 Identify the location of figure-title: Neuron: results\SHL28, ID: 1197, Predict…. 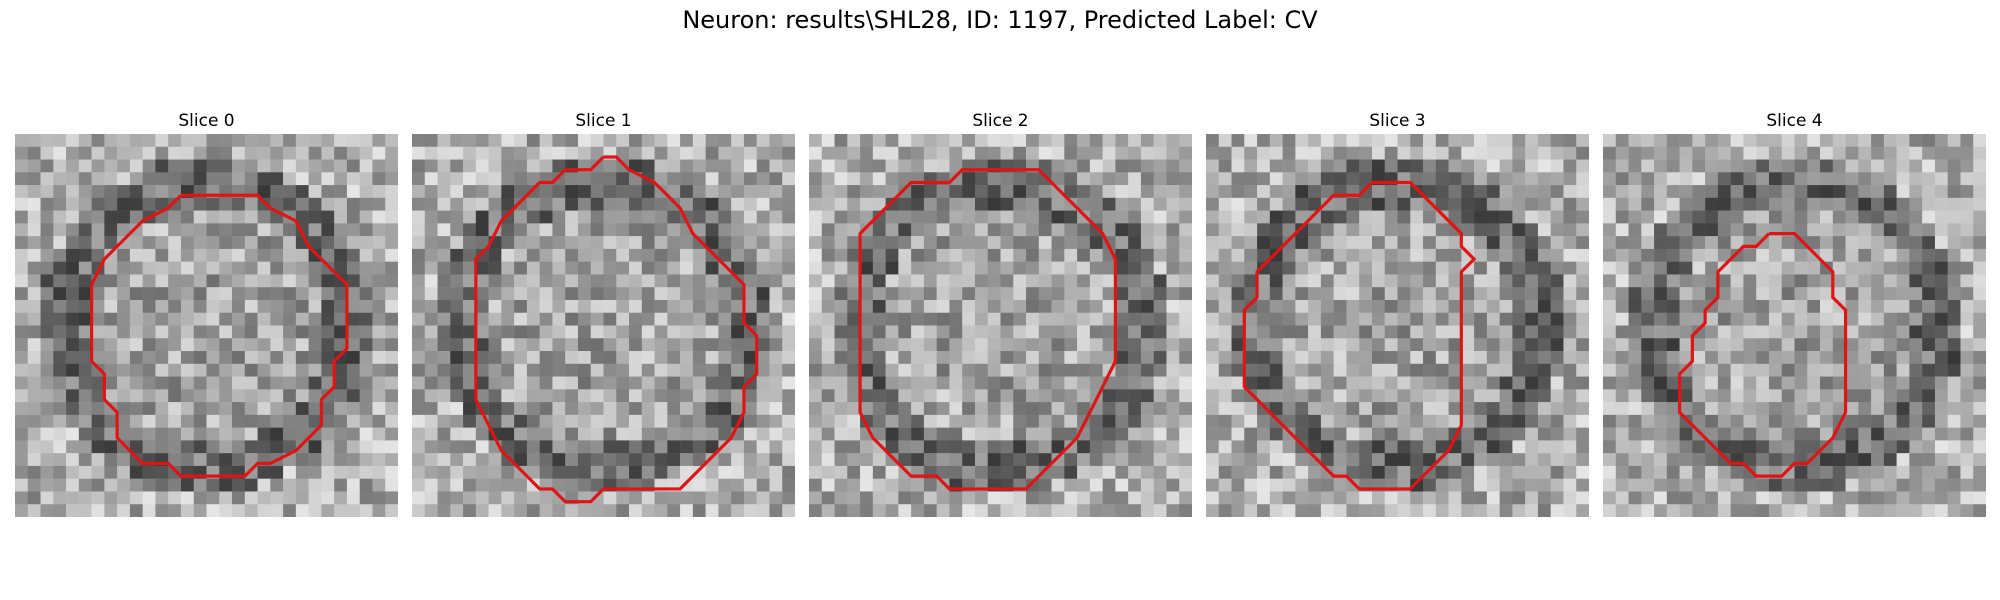
(1000, 20).